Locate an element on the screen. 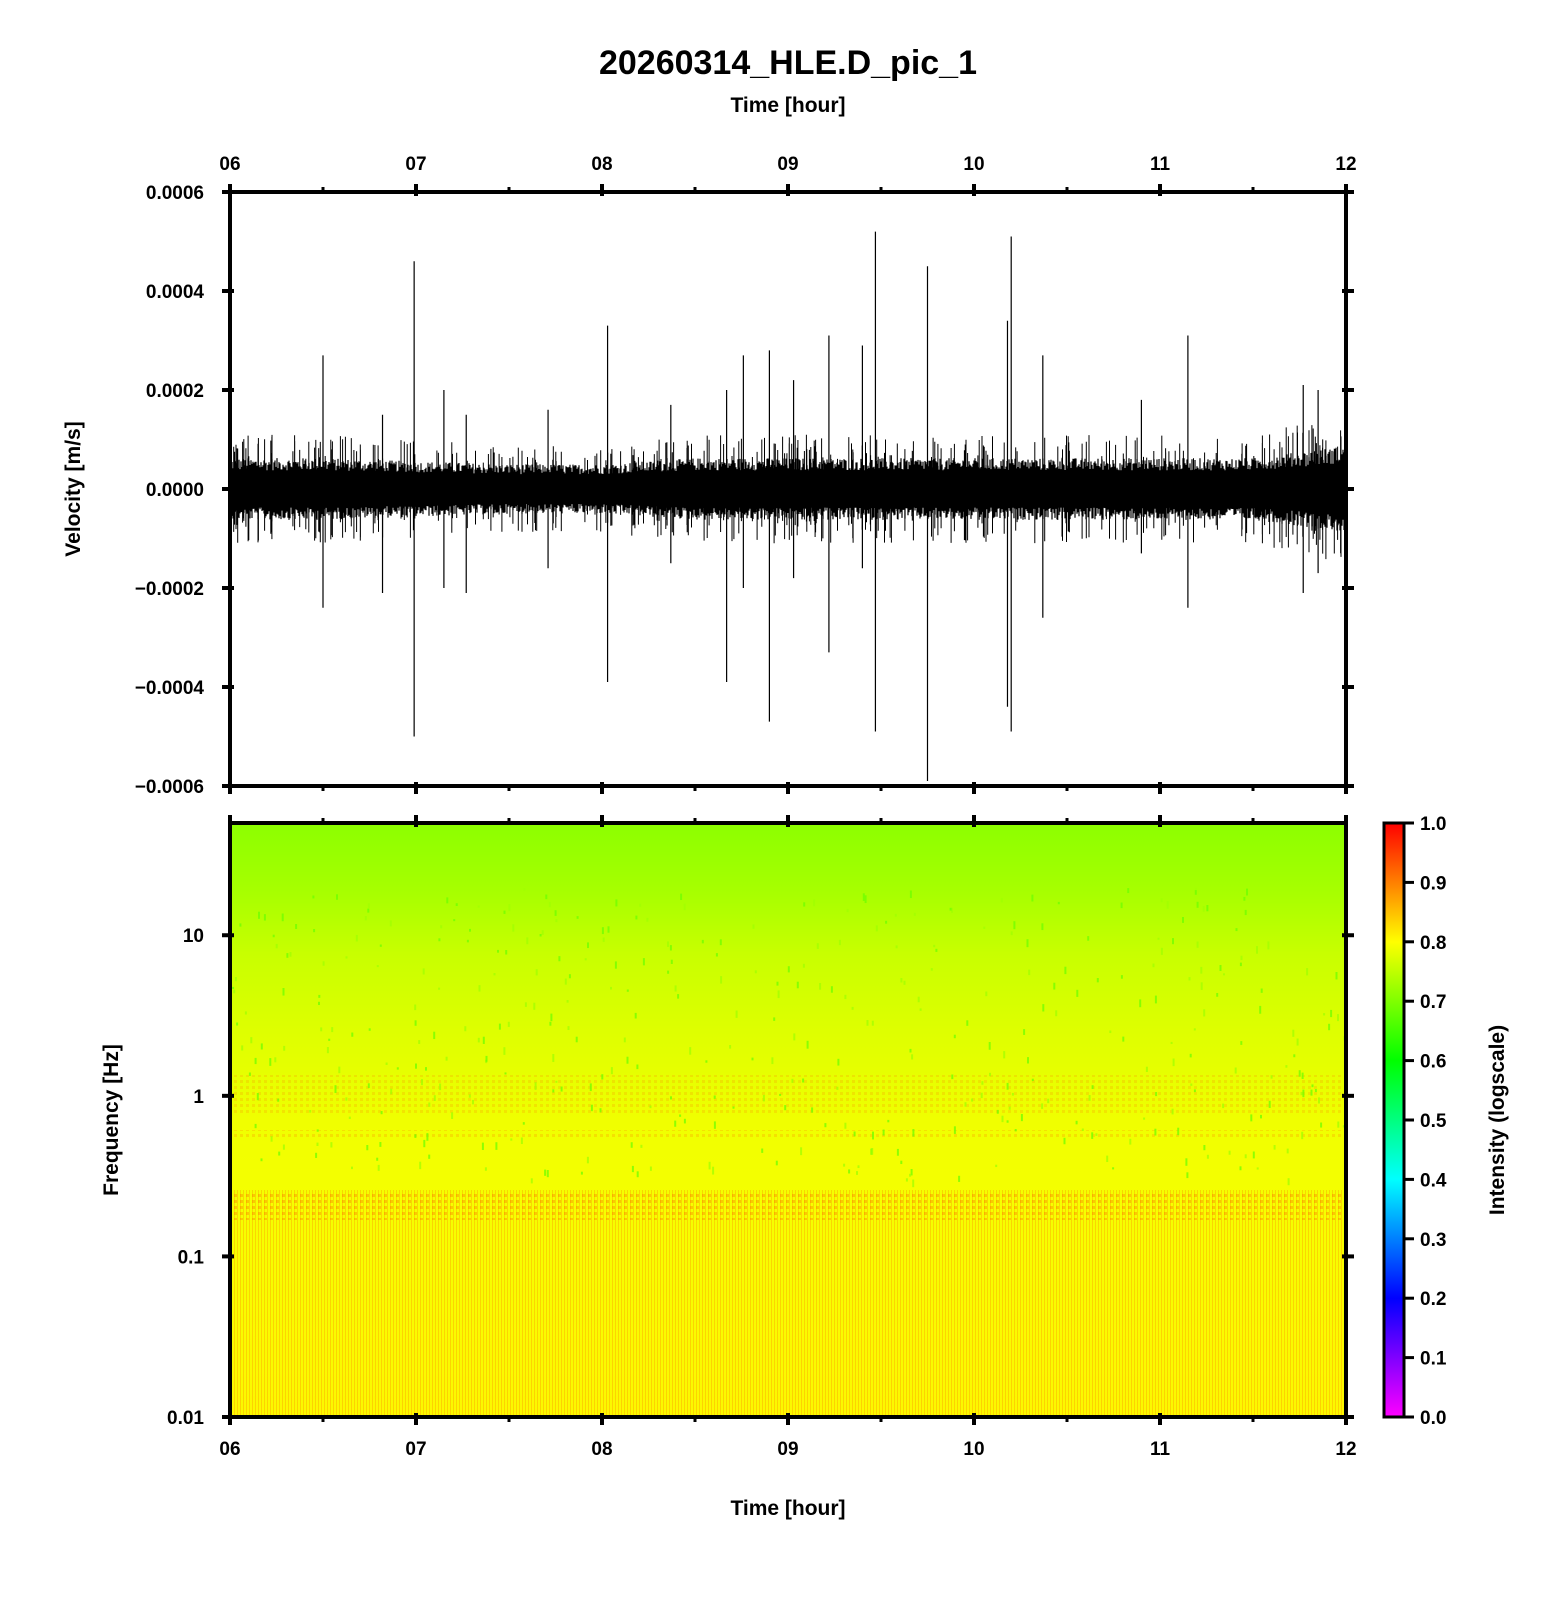  spectrogram-band-1hz is located at coordinates (789, 1095).